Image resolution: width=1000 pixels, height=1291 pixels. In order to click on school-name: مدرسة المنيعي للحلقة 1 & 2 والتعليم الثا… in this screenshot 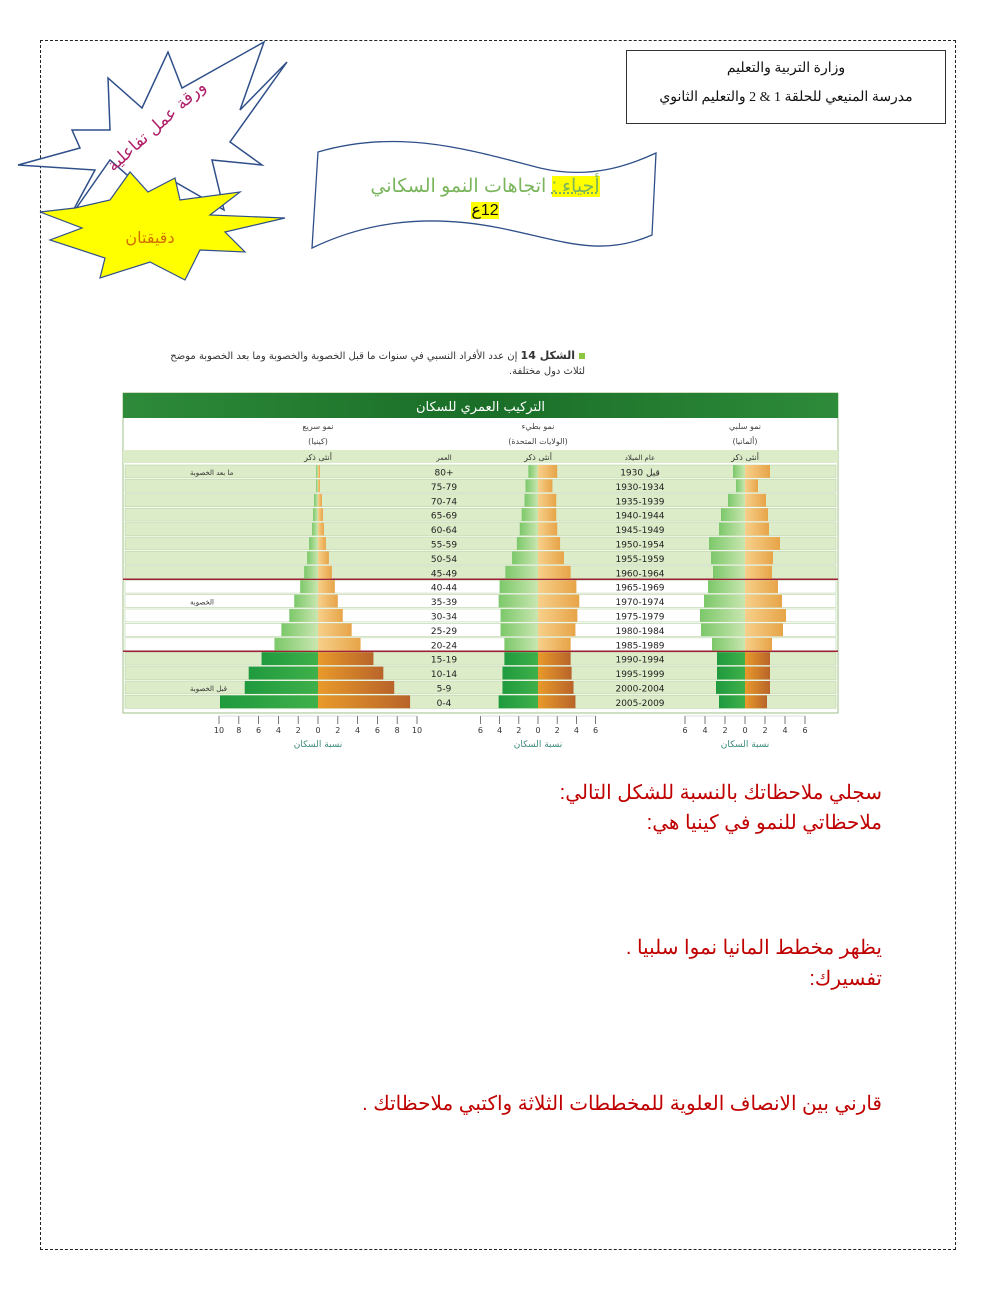, I will do `click(786, 97)`.